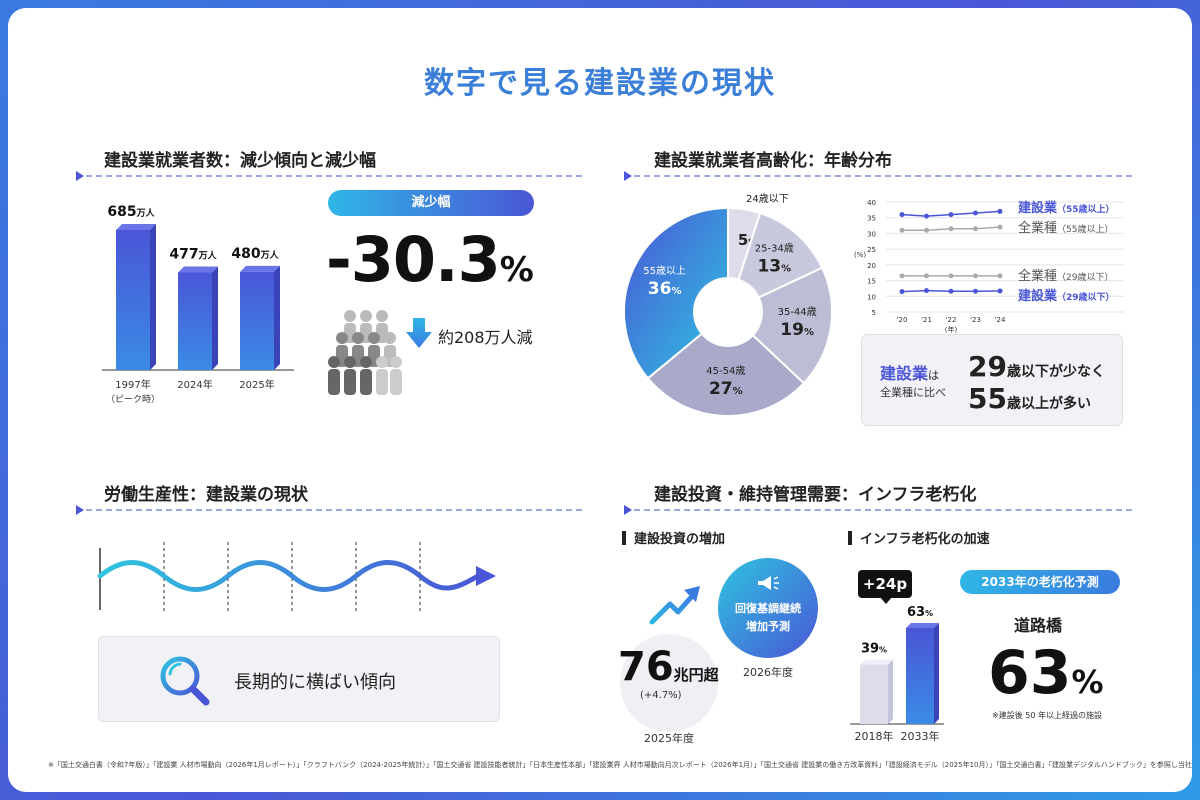 The height and width of the screenshot is (800, 1200). I want to click on line-y-tick: 20, so click(871, 266).